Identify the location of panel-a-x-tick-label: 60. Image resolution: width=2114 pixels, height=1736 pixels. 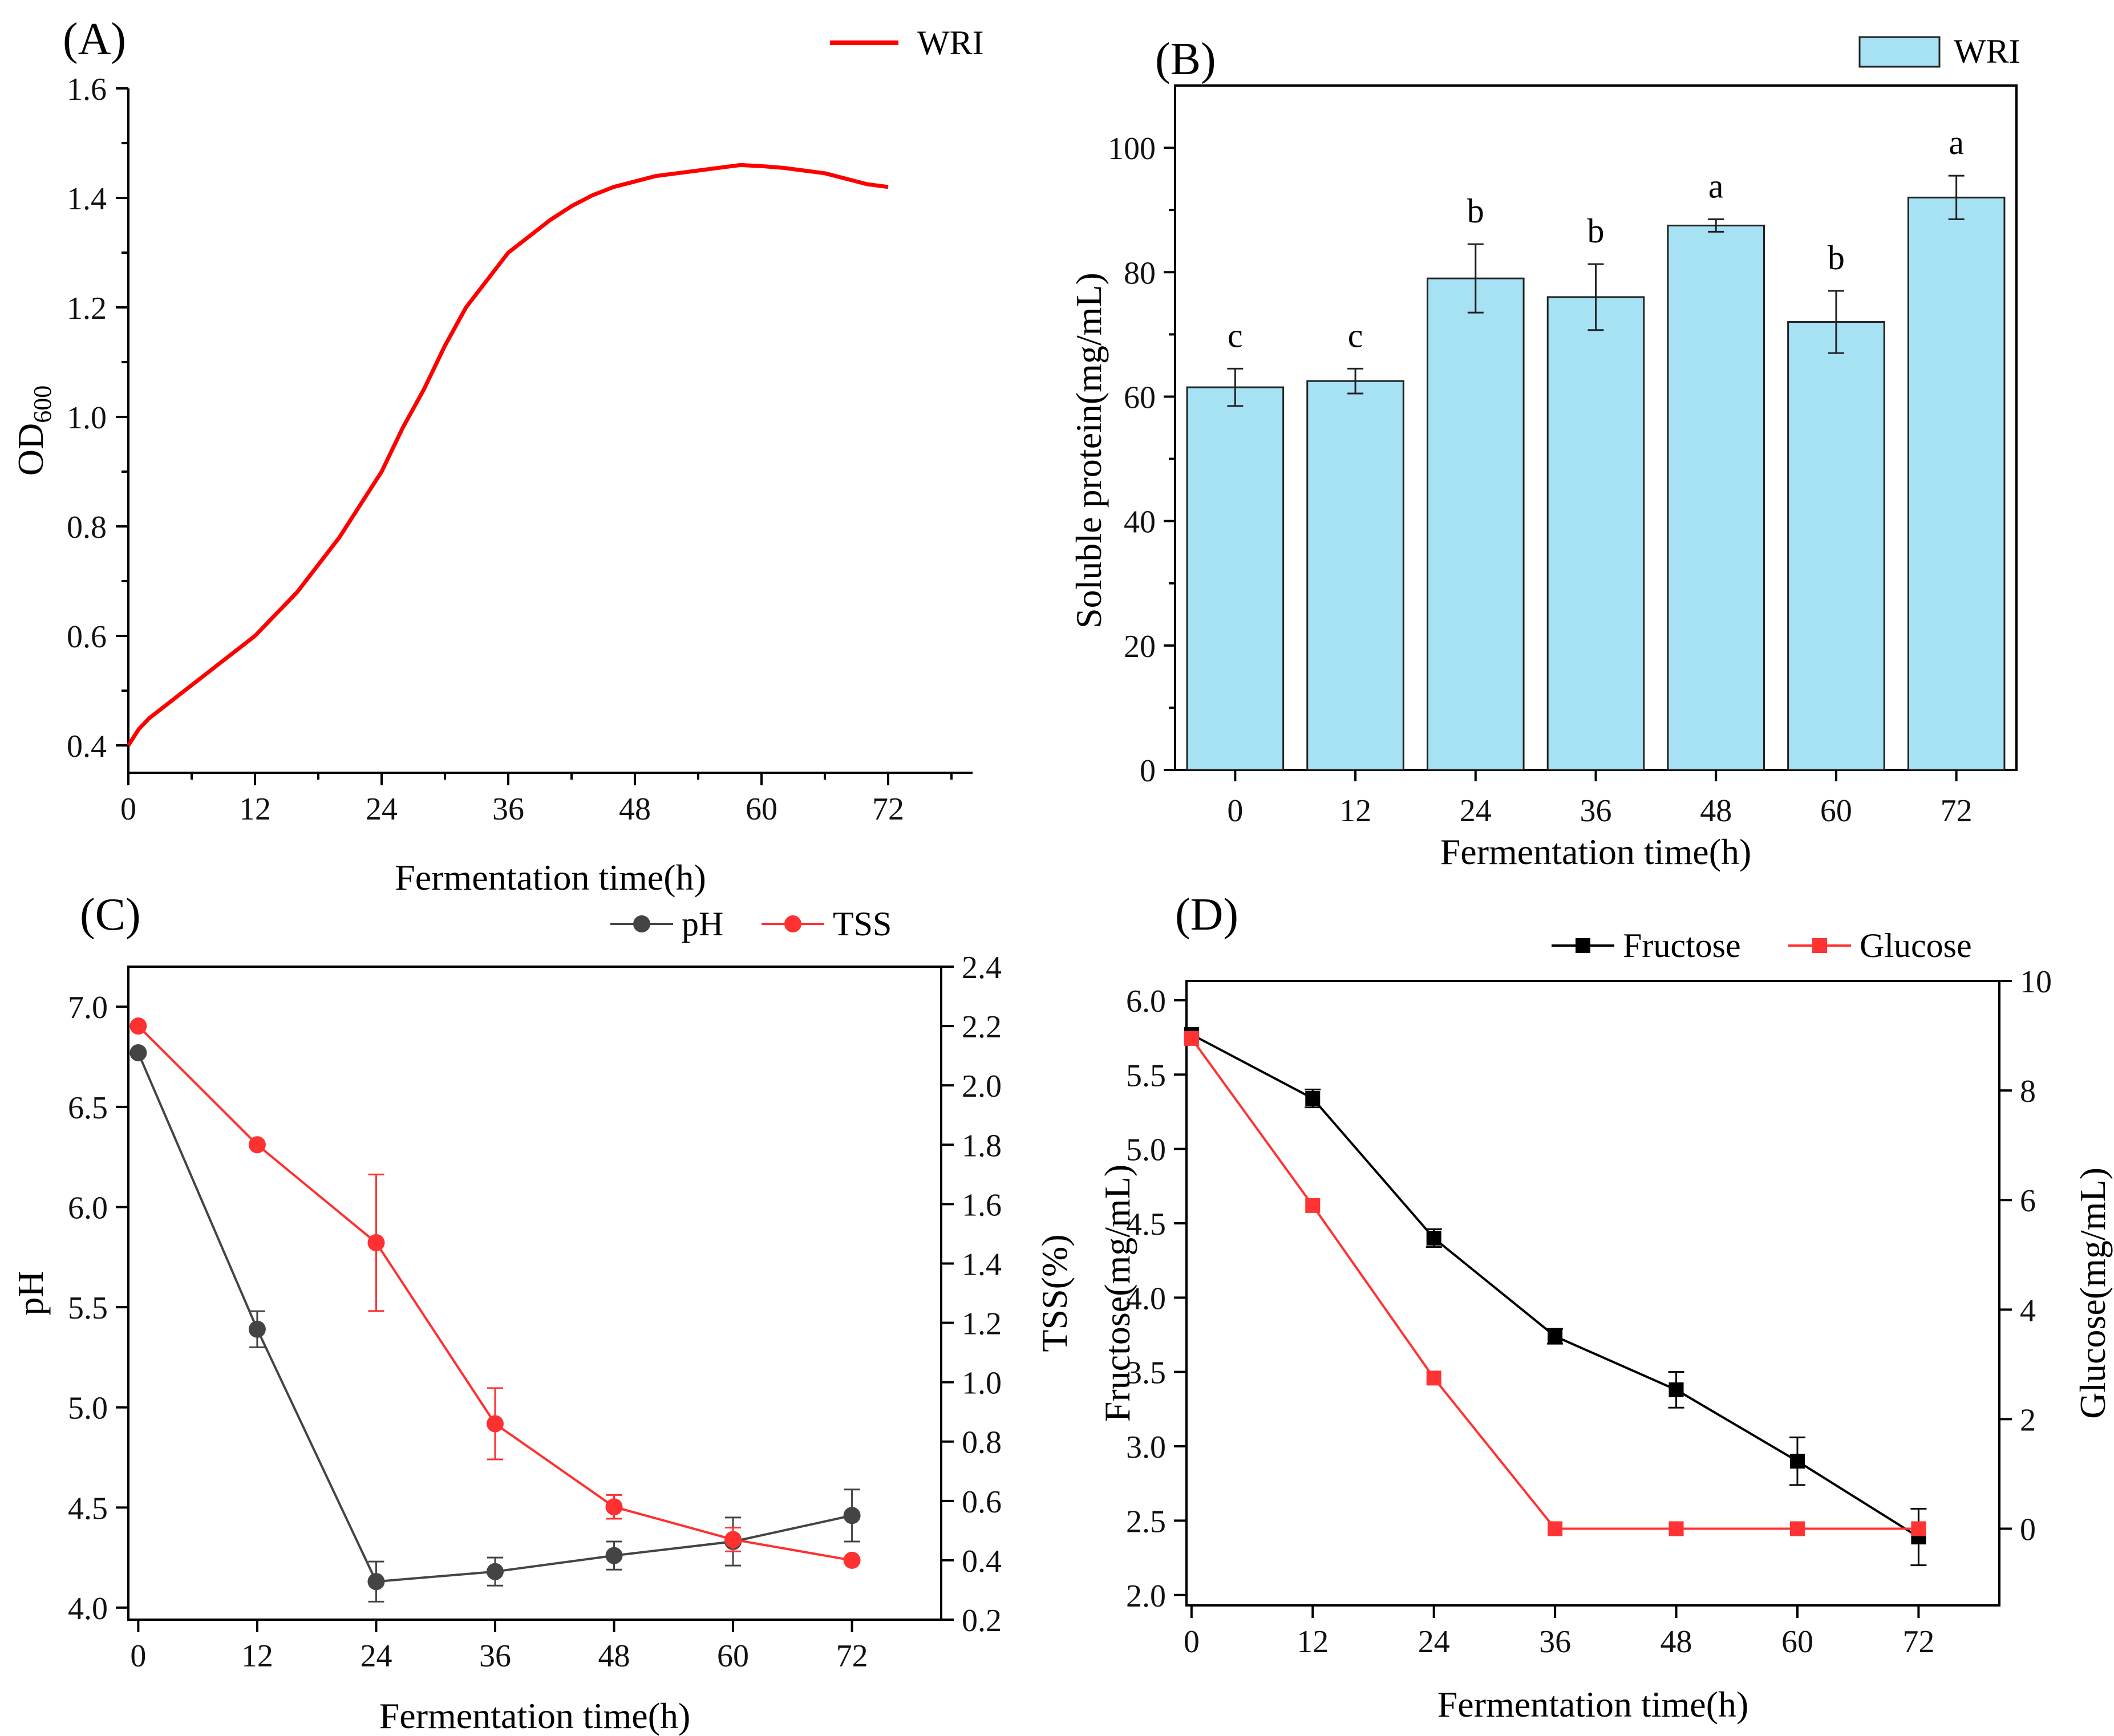
(761, 809).